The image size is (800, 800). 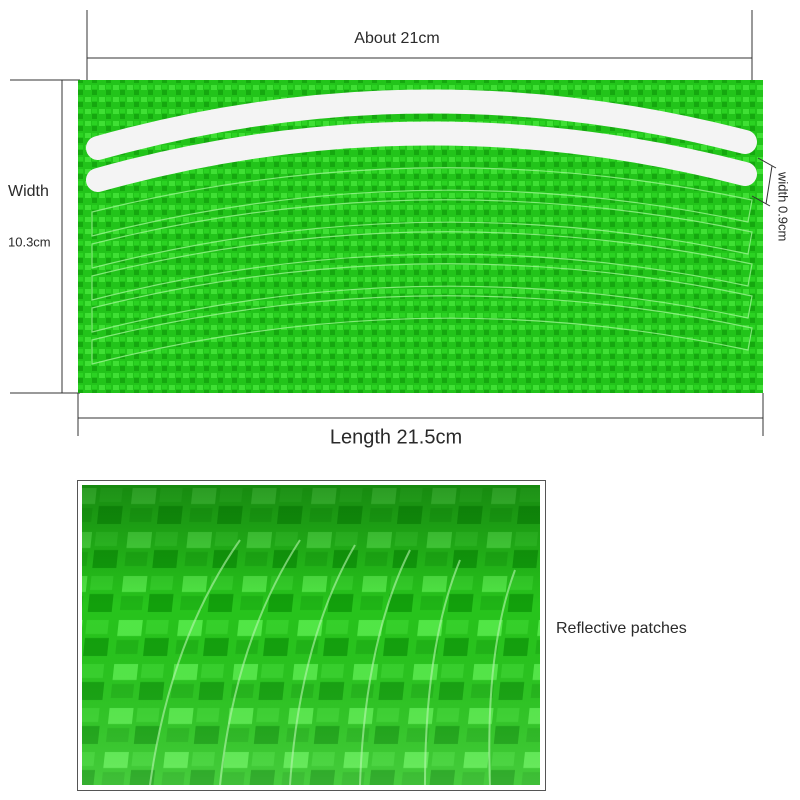 I want to click on width-value: 10.3cm, so click(x=29, y=241).